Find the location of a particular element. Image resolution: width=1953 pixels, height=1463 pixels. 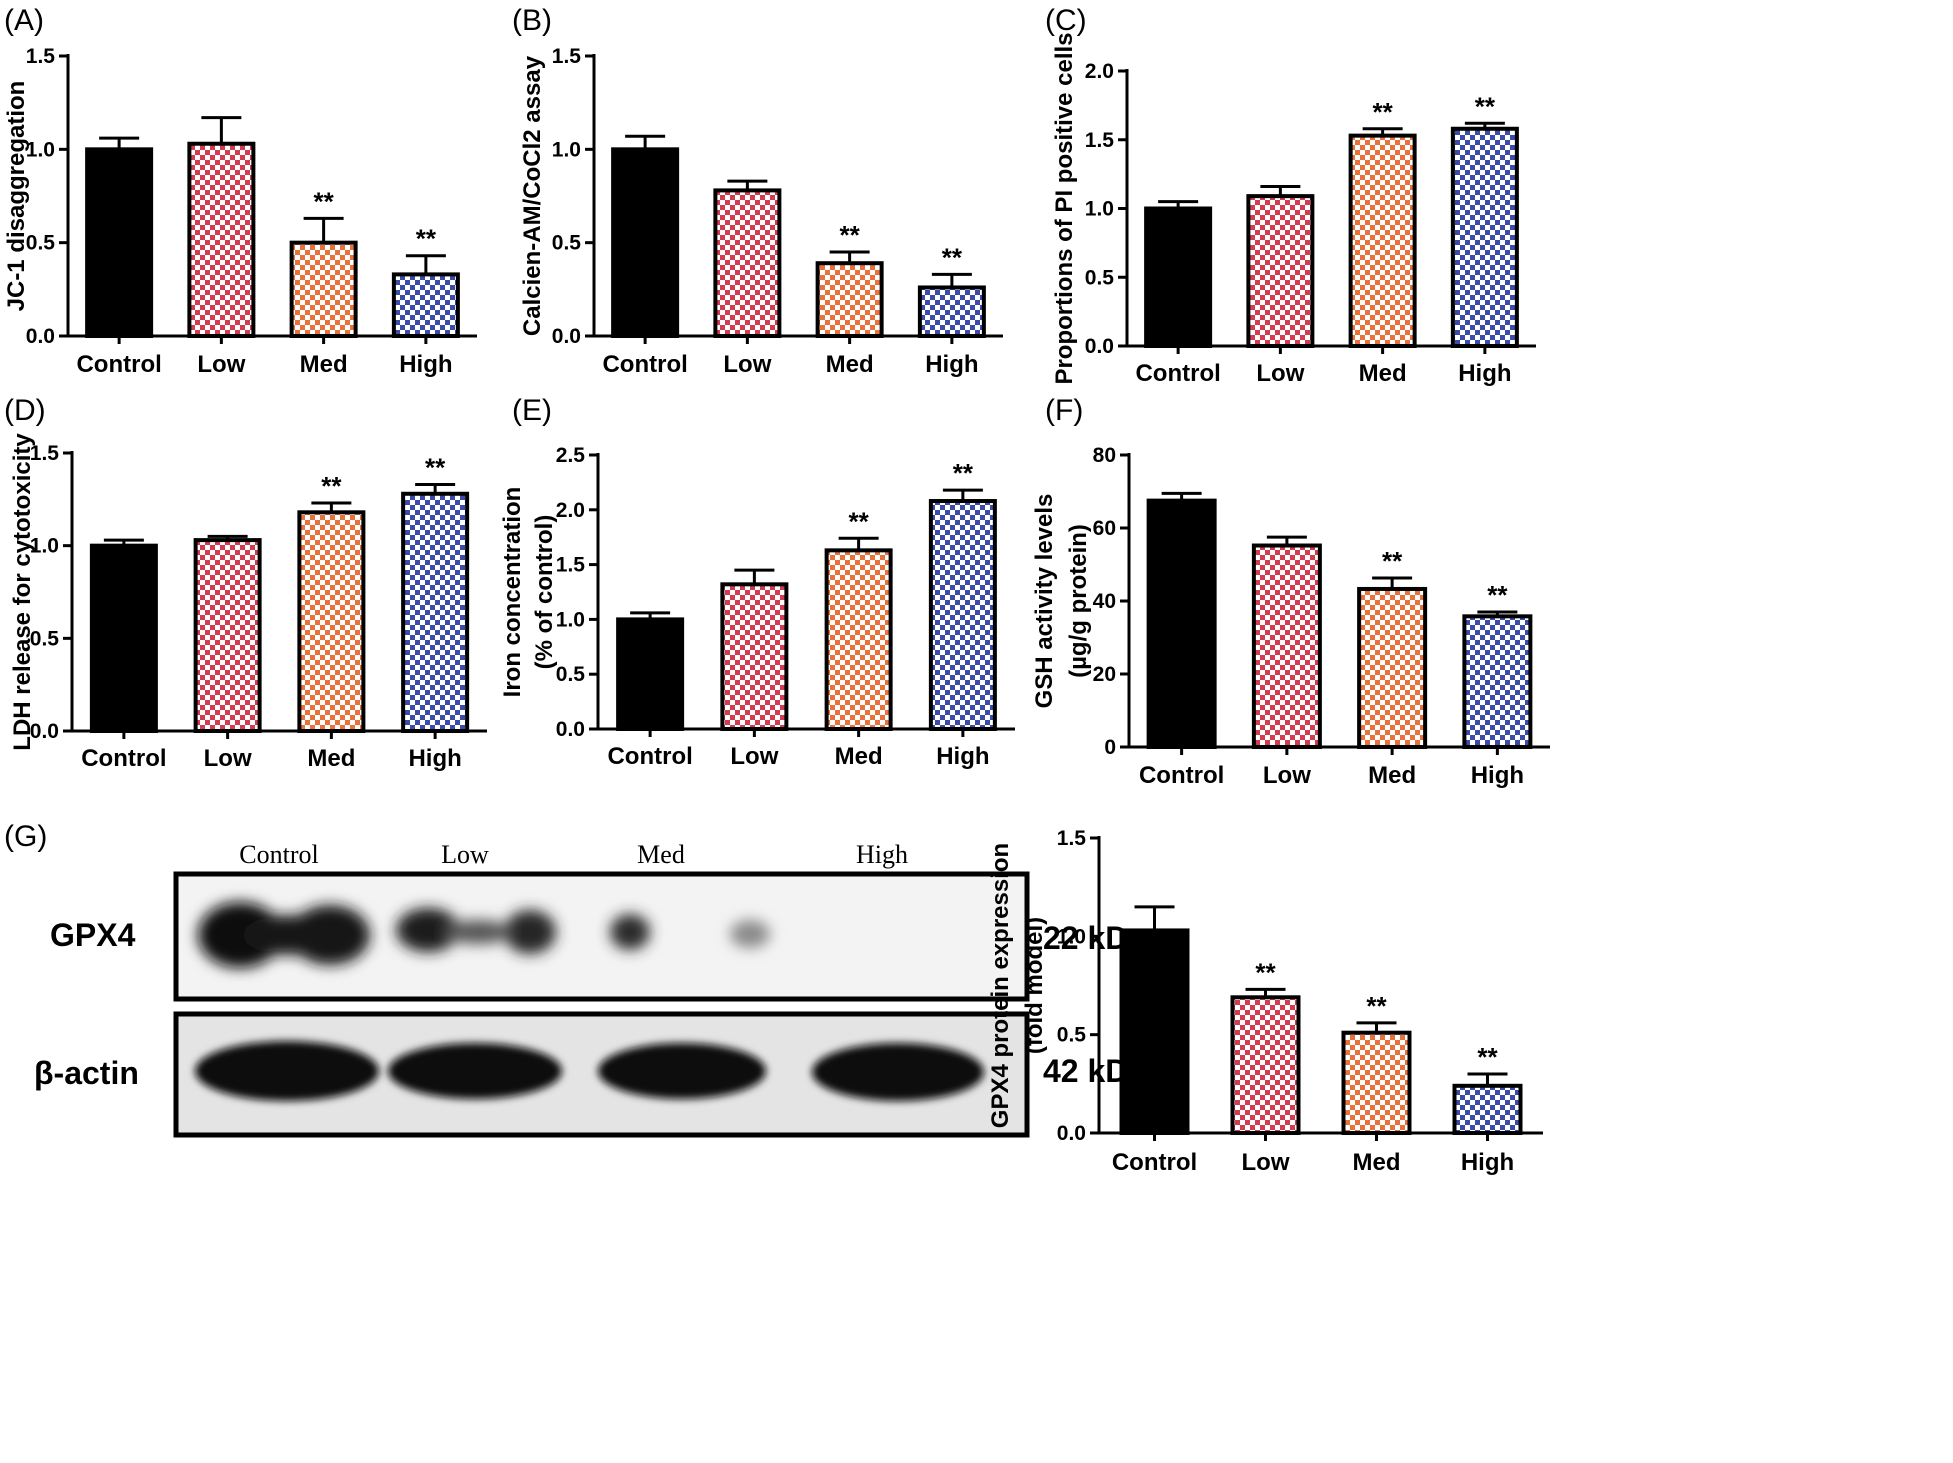

y-axis-label: Calcien-AM/CoCl2 assay is located at coordinates (532, 195).